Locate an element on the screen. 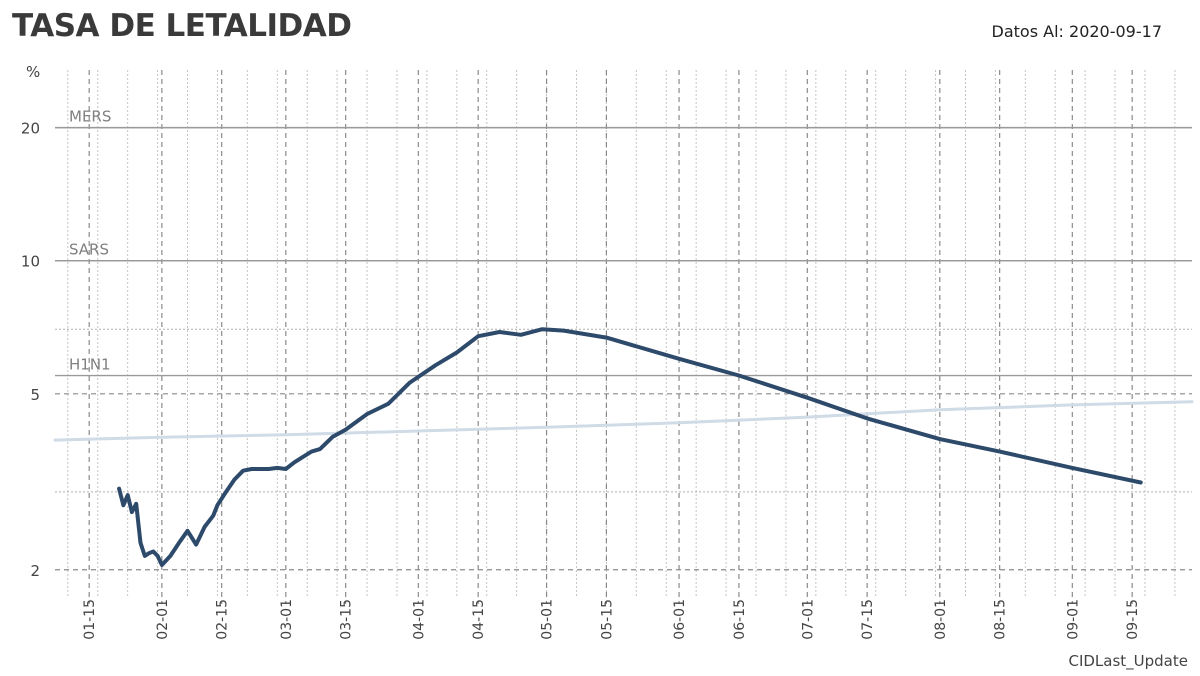 The height and width of the screenshot is (676, 1200). x-tick-label: 09-01 is located at coordinates (1073, 619).